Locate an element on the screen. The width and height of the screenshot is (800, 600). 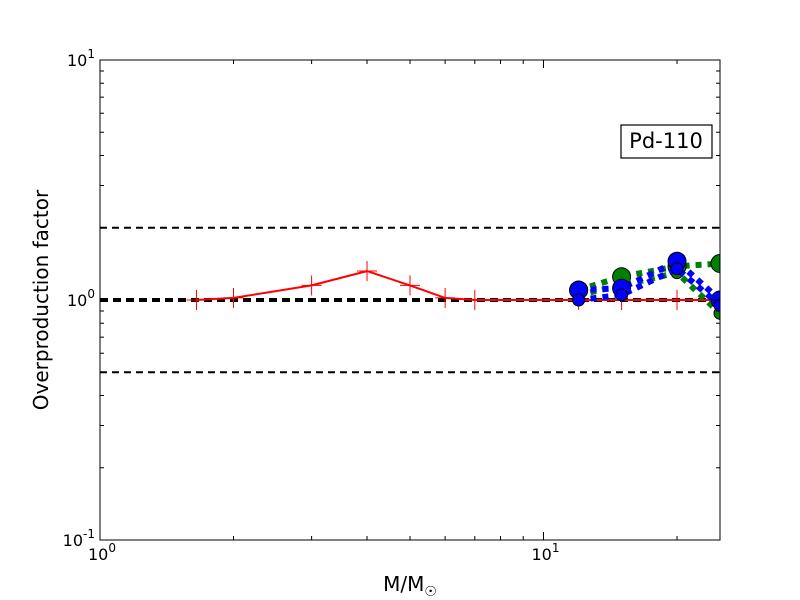
x-axis-label-main: M/M is located at coordinates (403, 584).